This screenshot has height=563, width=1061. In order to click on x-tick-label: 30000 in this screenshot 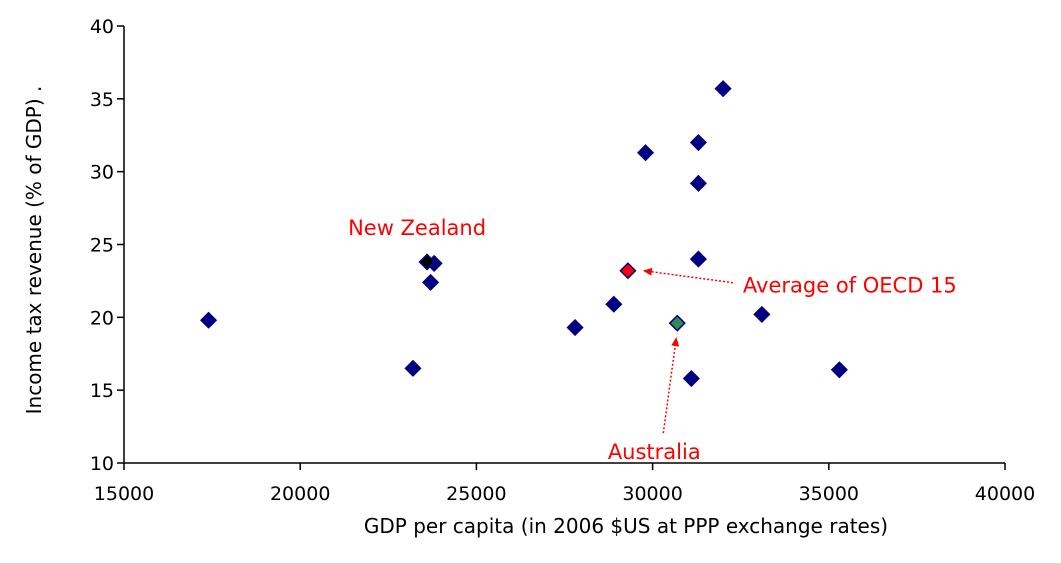, I will do `click(652, 494)`.